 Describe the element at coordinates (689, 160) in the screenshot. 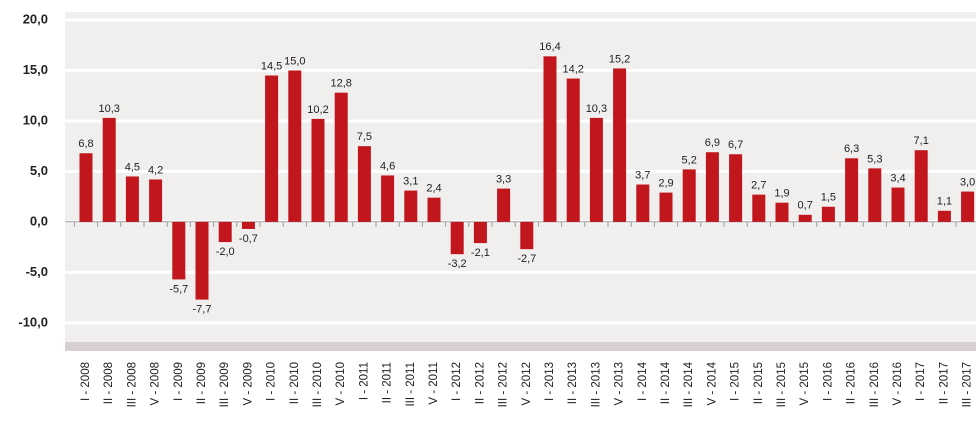

I see `value-label: 5,2` at that location.